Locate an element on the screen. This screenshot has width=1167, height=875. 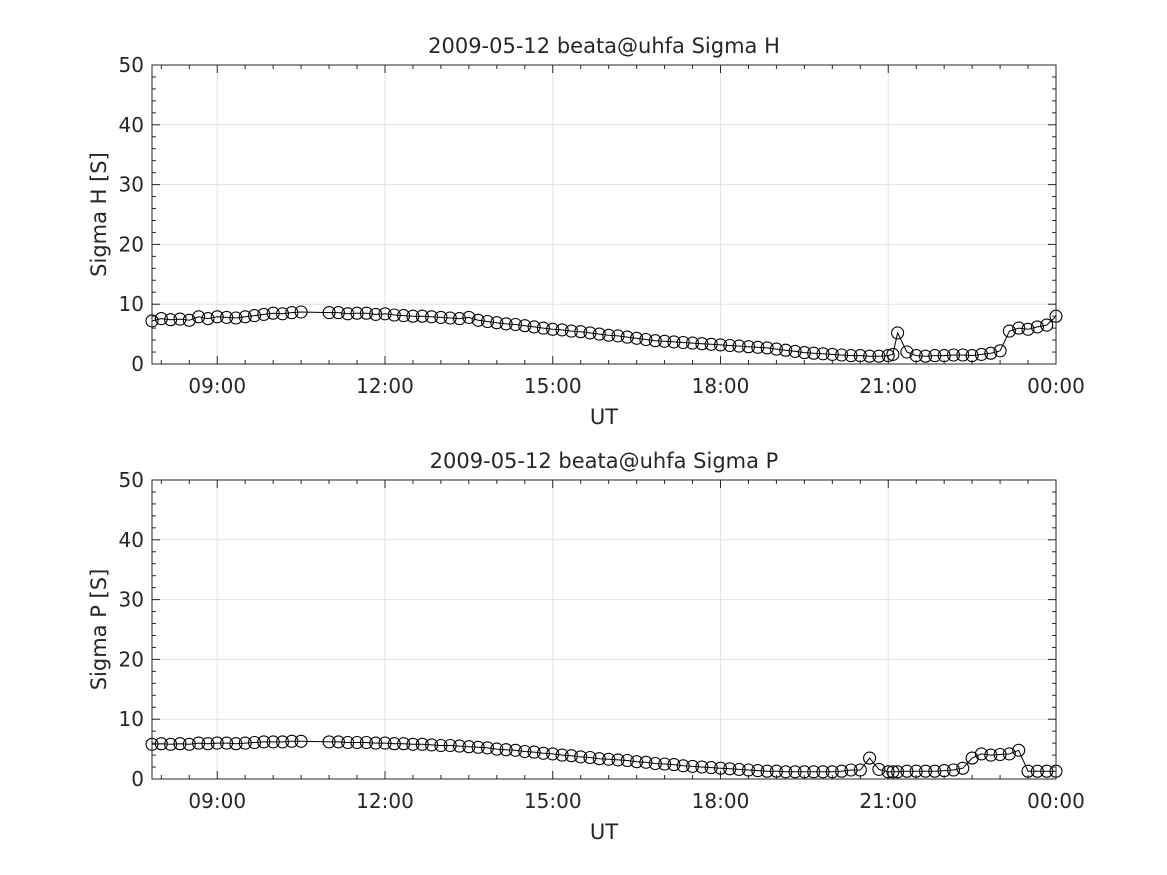
x-axis-label: UT is located at coordinates (604, 832).